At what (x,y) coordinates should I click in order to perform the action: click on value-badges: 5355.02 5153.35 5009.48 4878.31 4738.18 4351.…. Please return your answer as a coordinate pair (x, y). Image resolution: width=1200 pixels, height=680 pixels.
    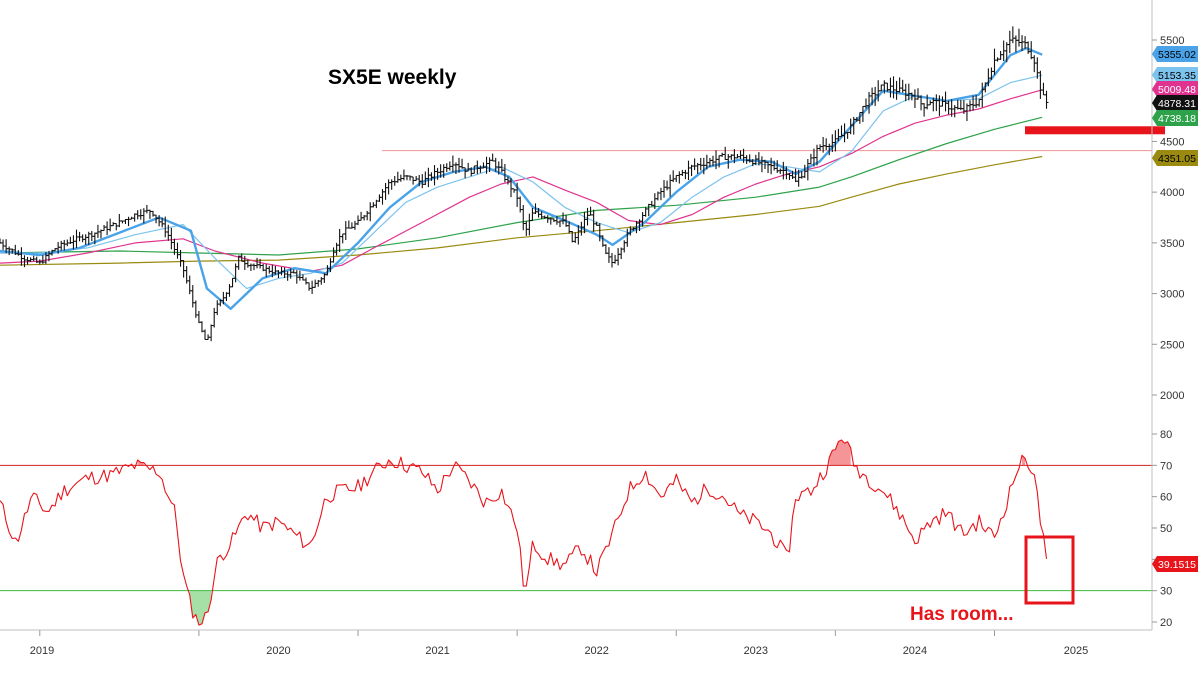
    Looking at the image, I should click on (1175, 309).